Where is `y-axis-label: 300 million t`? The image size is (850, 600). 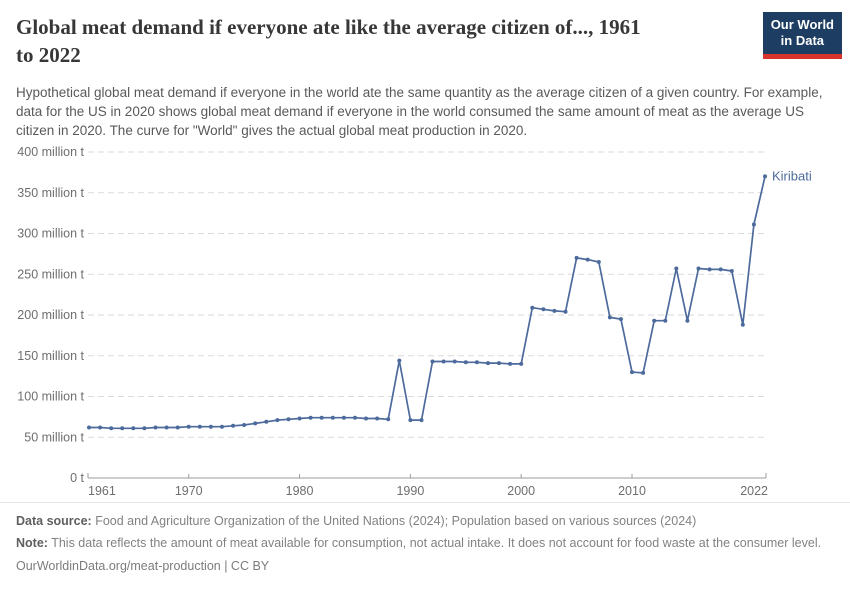
y-axis-label: 300 million t is located at coordinates (50, 234).